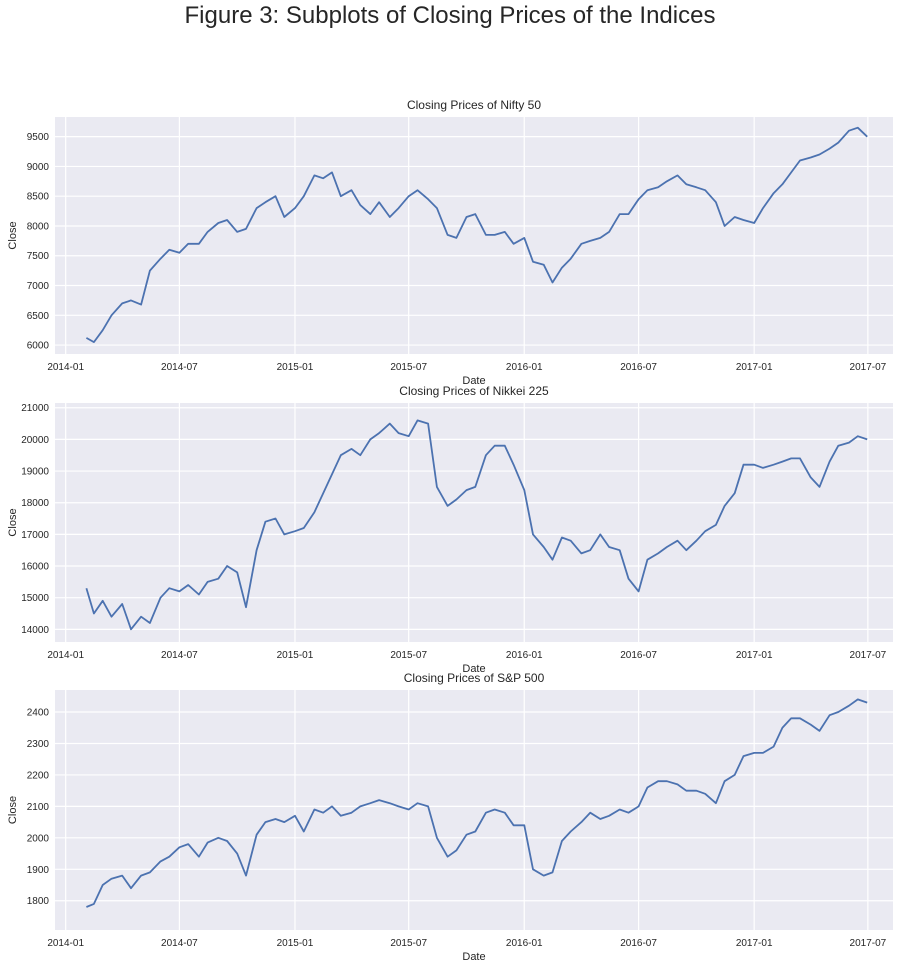  Describe the element at coordinates (38, 256) in the screenshot. I see `y-tick-label: 7500` at that location.